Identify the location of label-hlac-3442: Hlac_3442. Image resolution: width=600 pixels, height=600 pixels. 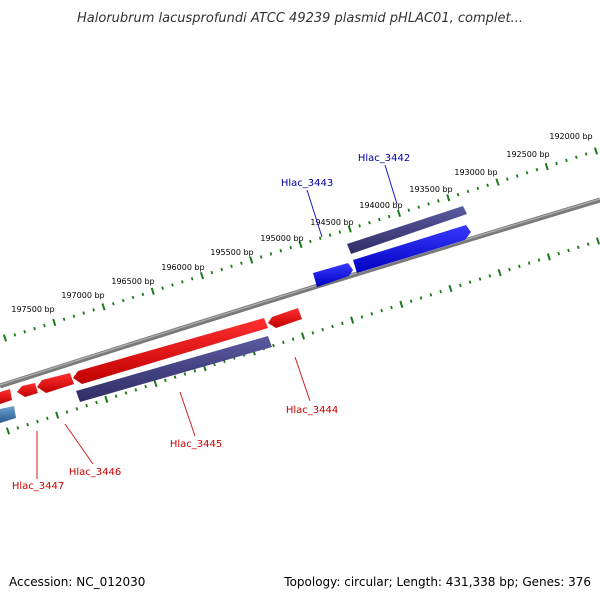
(384, 158).